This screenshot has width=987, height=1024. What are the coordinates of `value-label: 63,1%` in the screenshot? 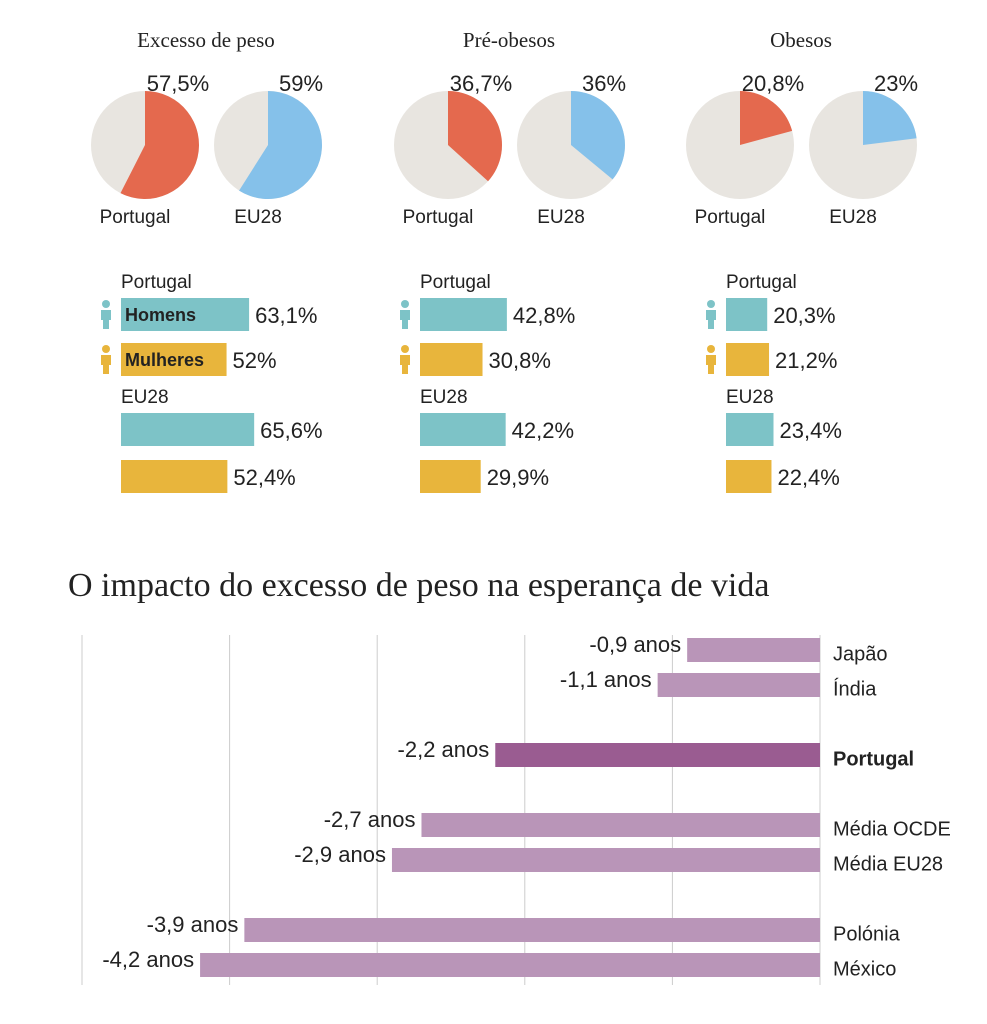 It's located at (286, 315).